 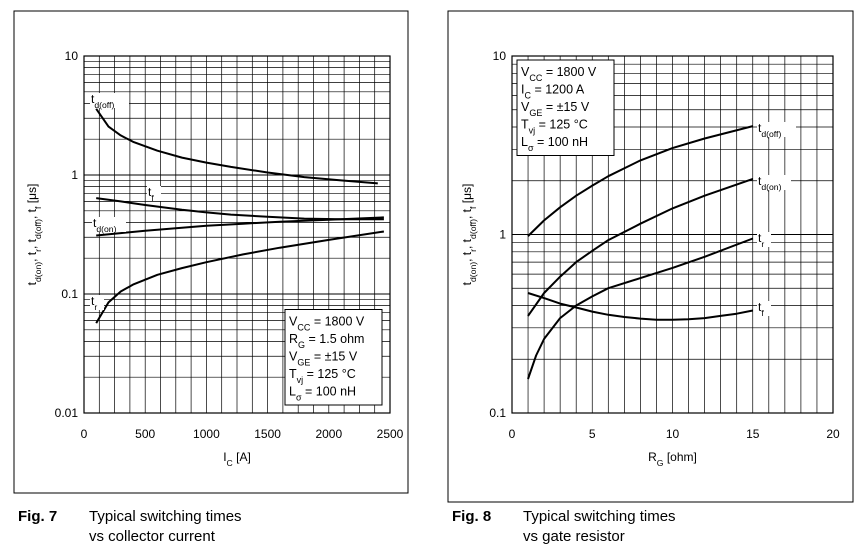 What do you see at coordinates (574, 536) in the screenshot?
I see `figure-caption-line: vs gate resistor` at bounding box center [574, 536].